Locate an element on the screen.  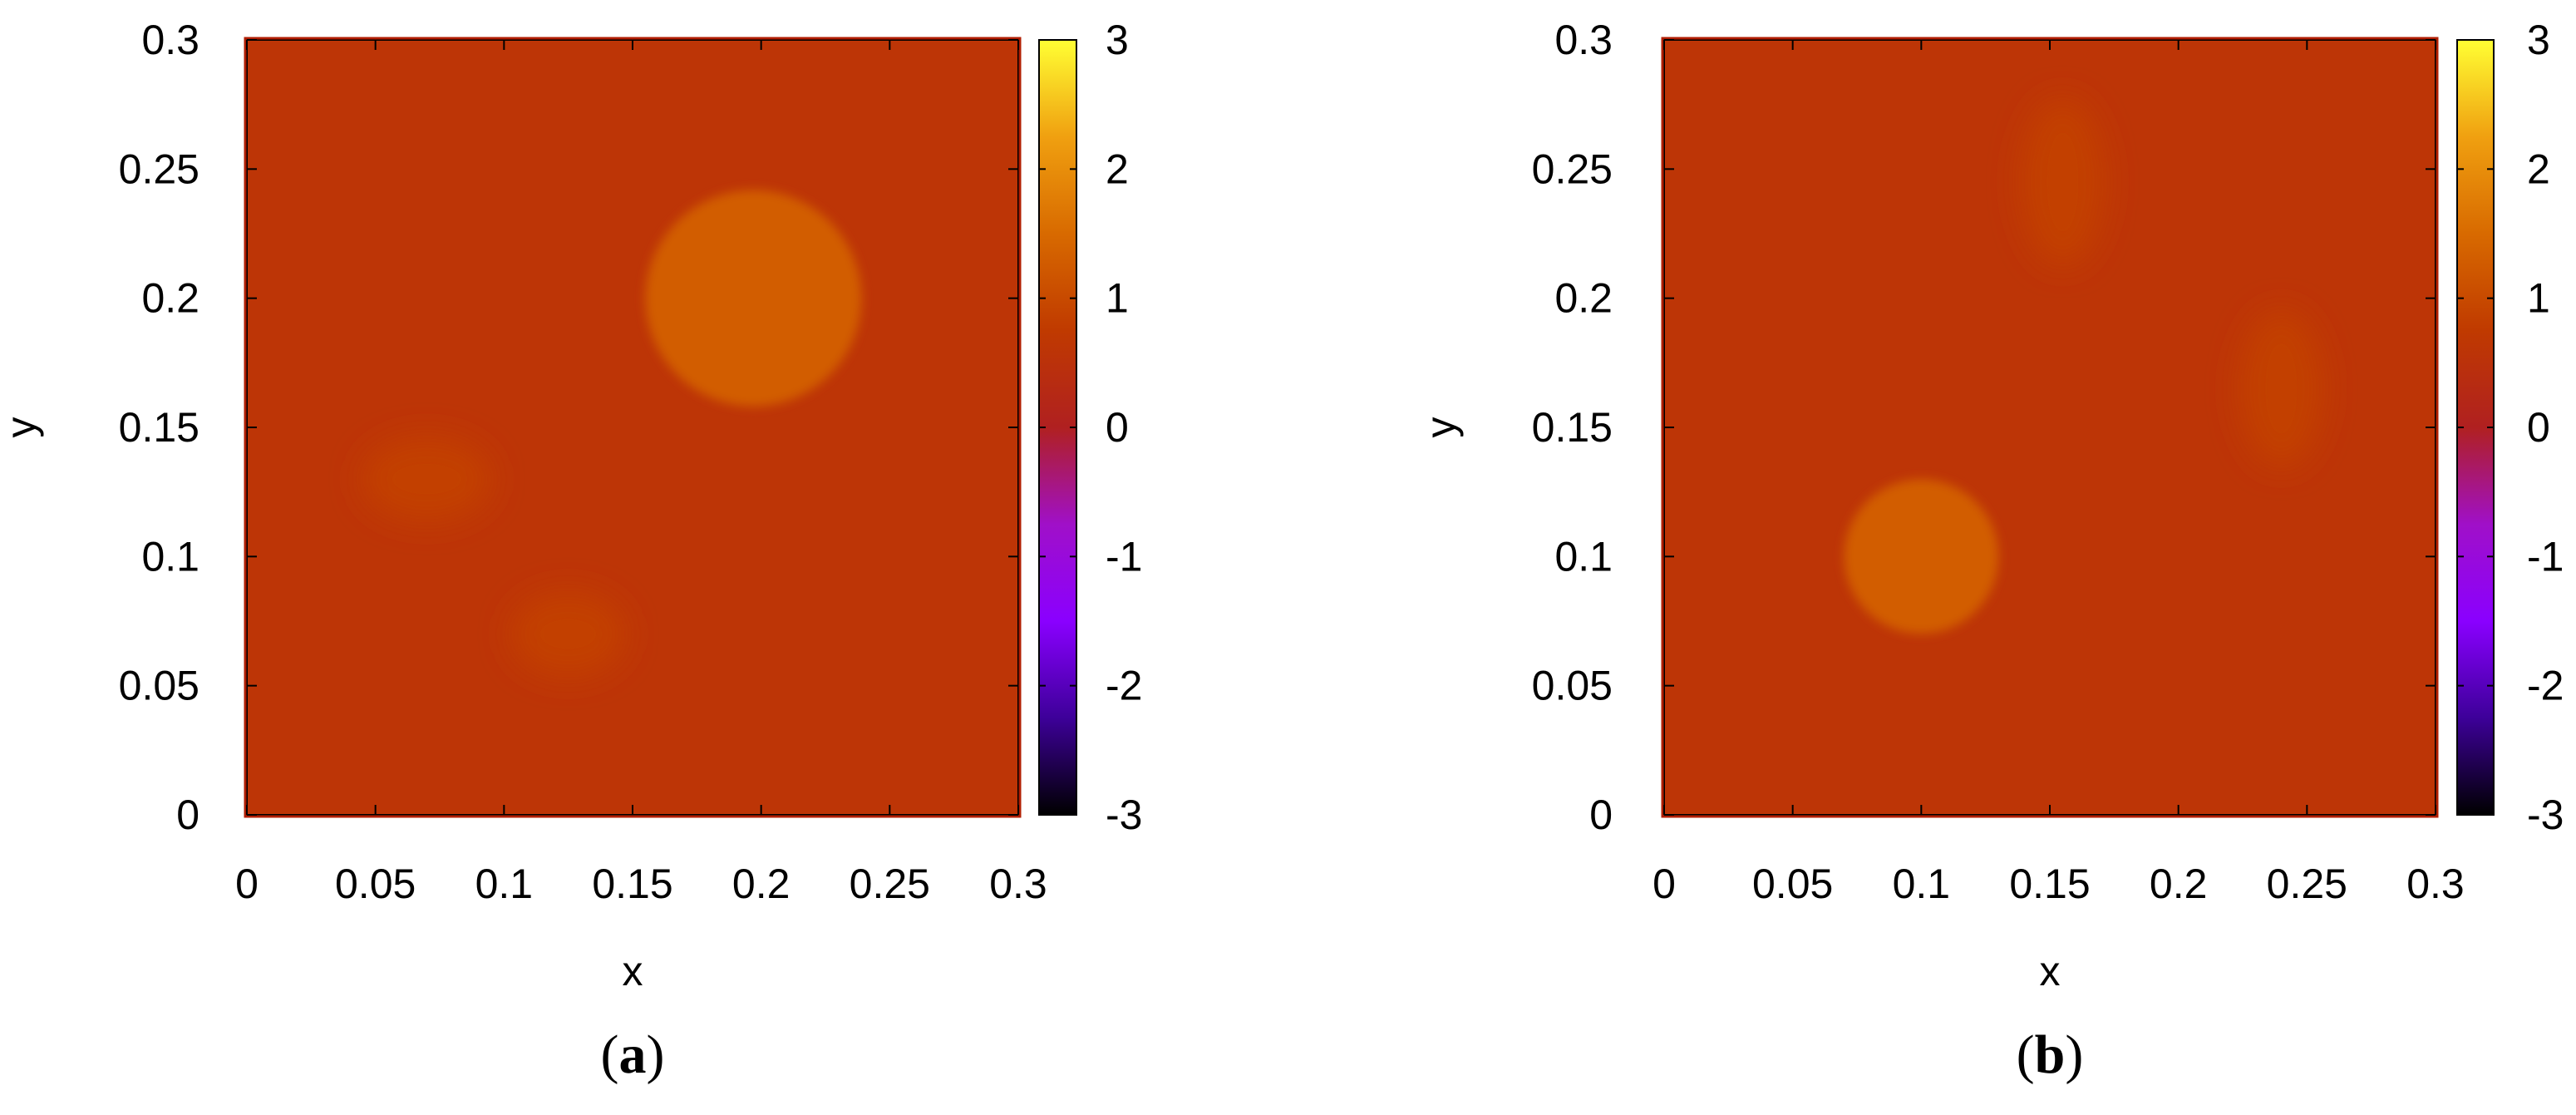
panel-label: (a) is located at coordinates (633, 1054).